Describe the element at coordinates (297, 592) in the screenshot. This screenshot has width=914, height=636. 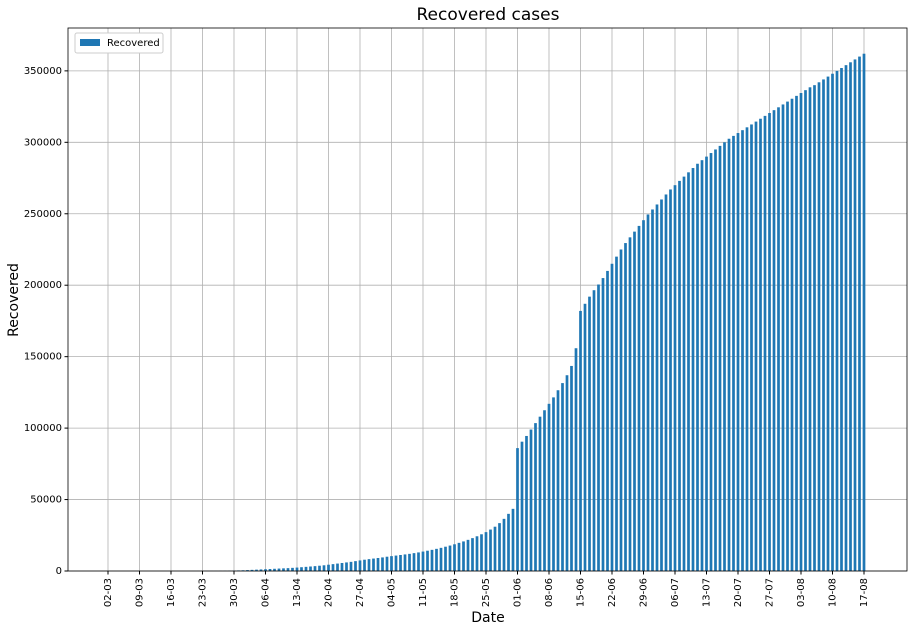
I see `x-tick-label: 13-04` at that location.